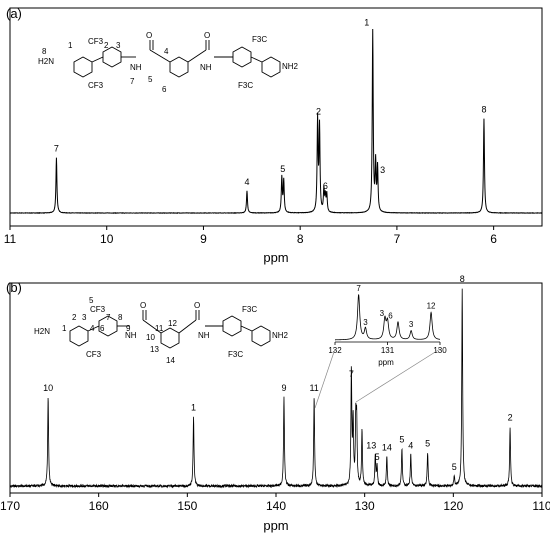 This screenshot has width=550, height=542. I want to click on peak-label: 8, so click(483, 110).